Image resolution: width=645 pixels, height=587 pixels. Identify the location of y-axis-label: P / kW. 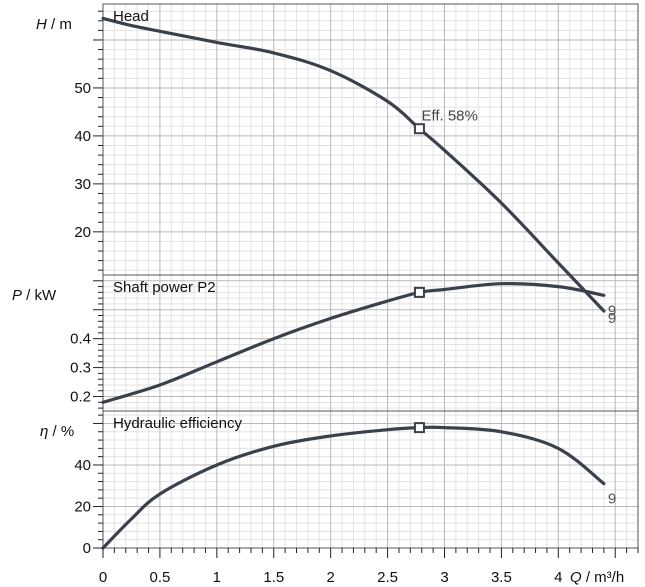
(34, 295).